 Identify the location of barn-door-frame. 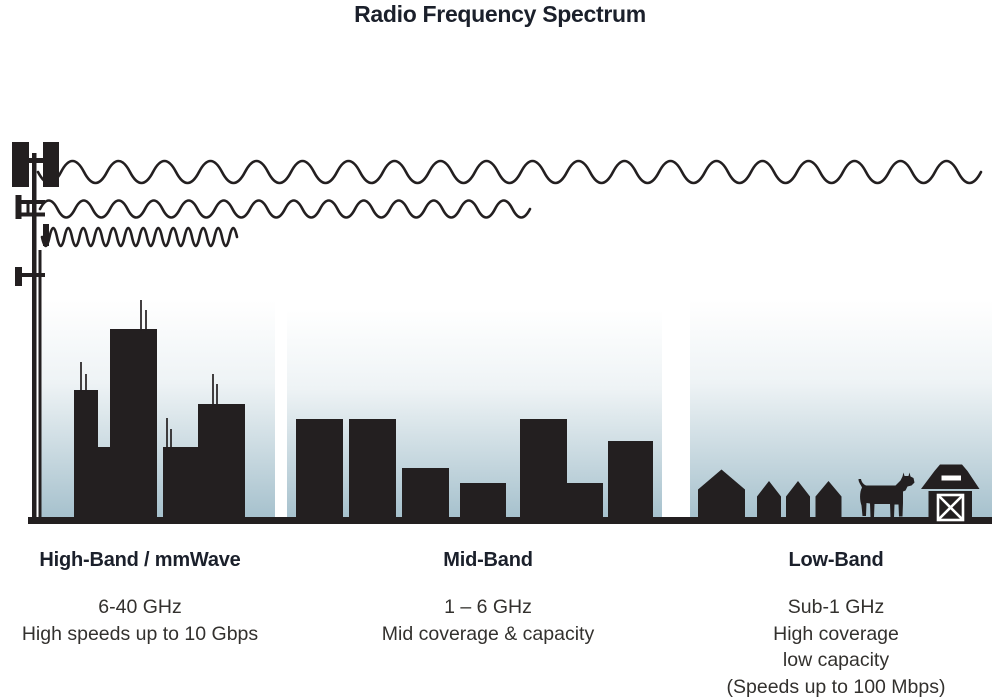
(950, 507).